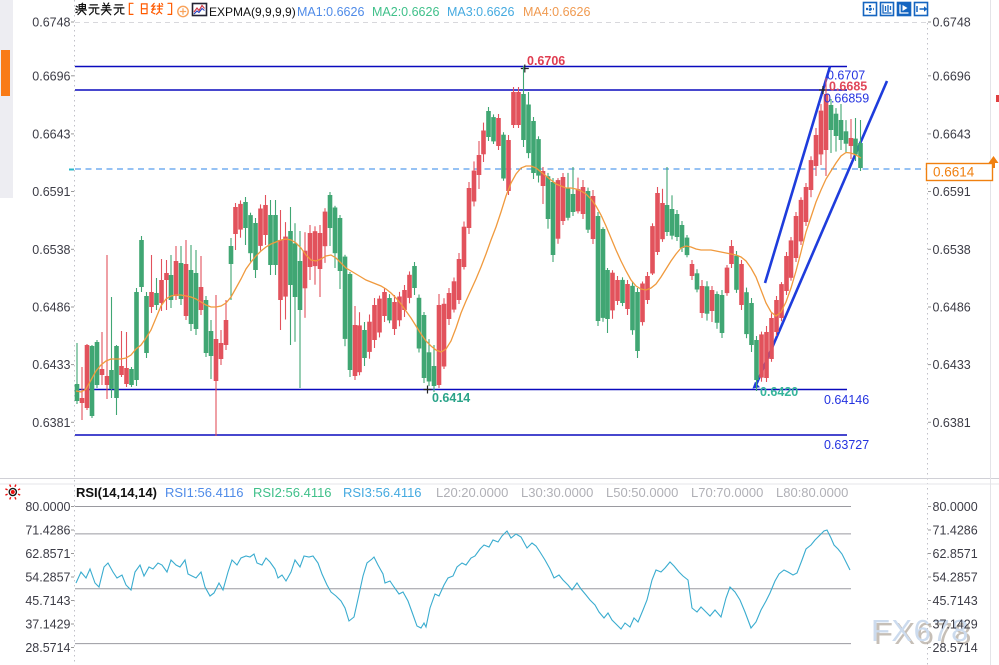 The width and height of the screenshot is (999, 665). What do you see at coordinates (480, 12) in the screenshot?
I see `svg-text: MA3:0.6626` at bounding box center [480, 12].